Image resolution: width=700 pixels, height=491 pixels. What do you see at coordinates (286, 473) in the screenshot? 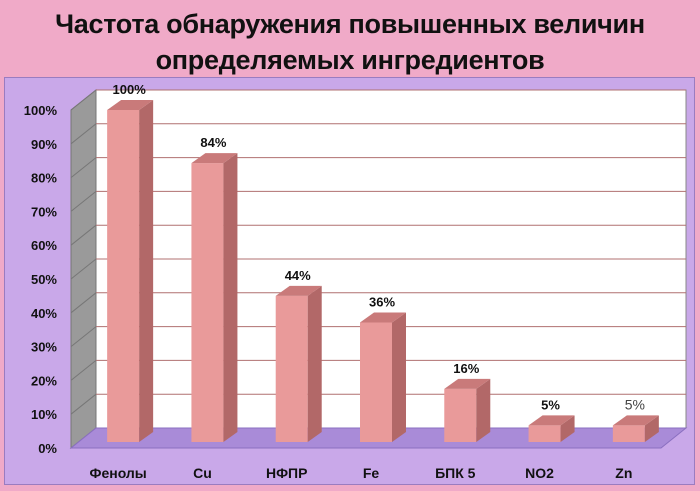
I see `category-label: НФПР` at bounding box center [286, 473].